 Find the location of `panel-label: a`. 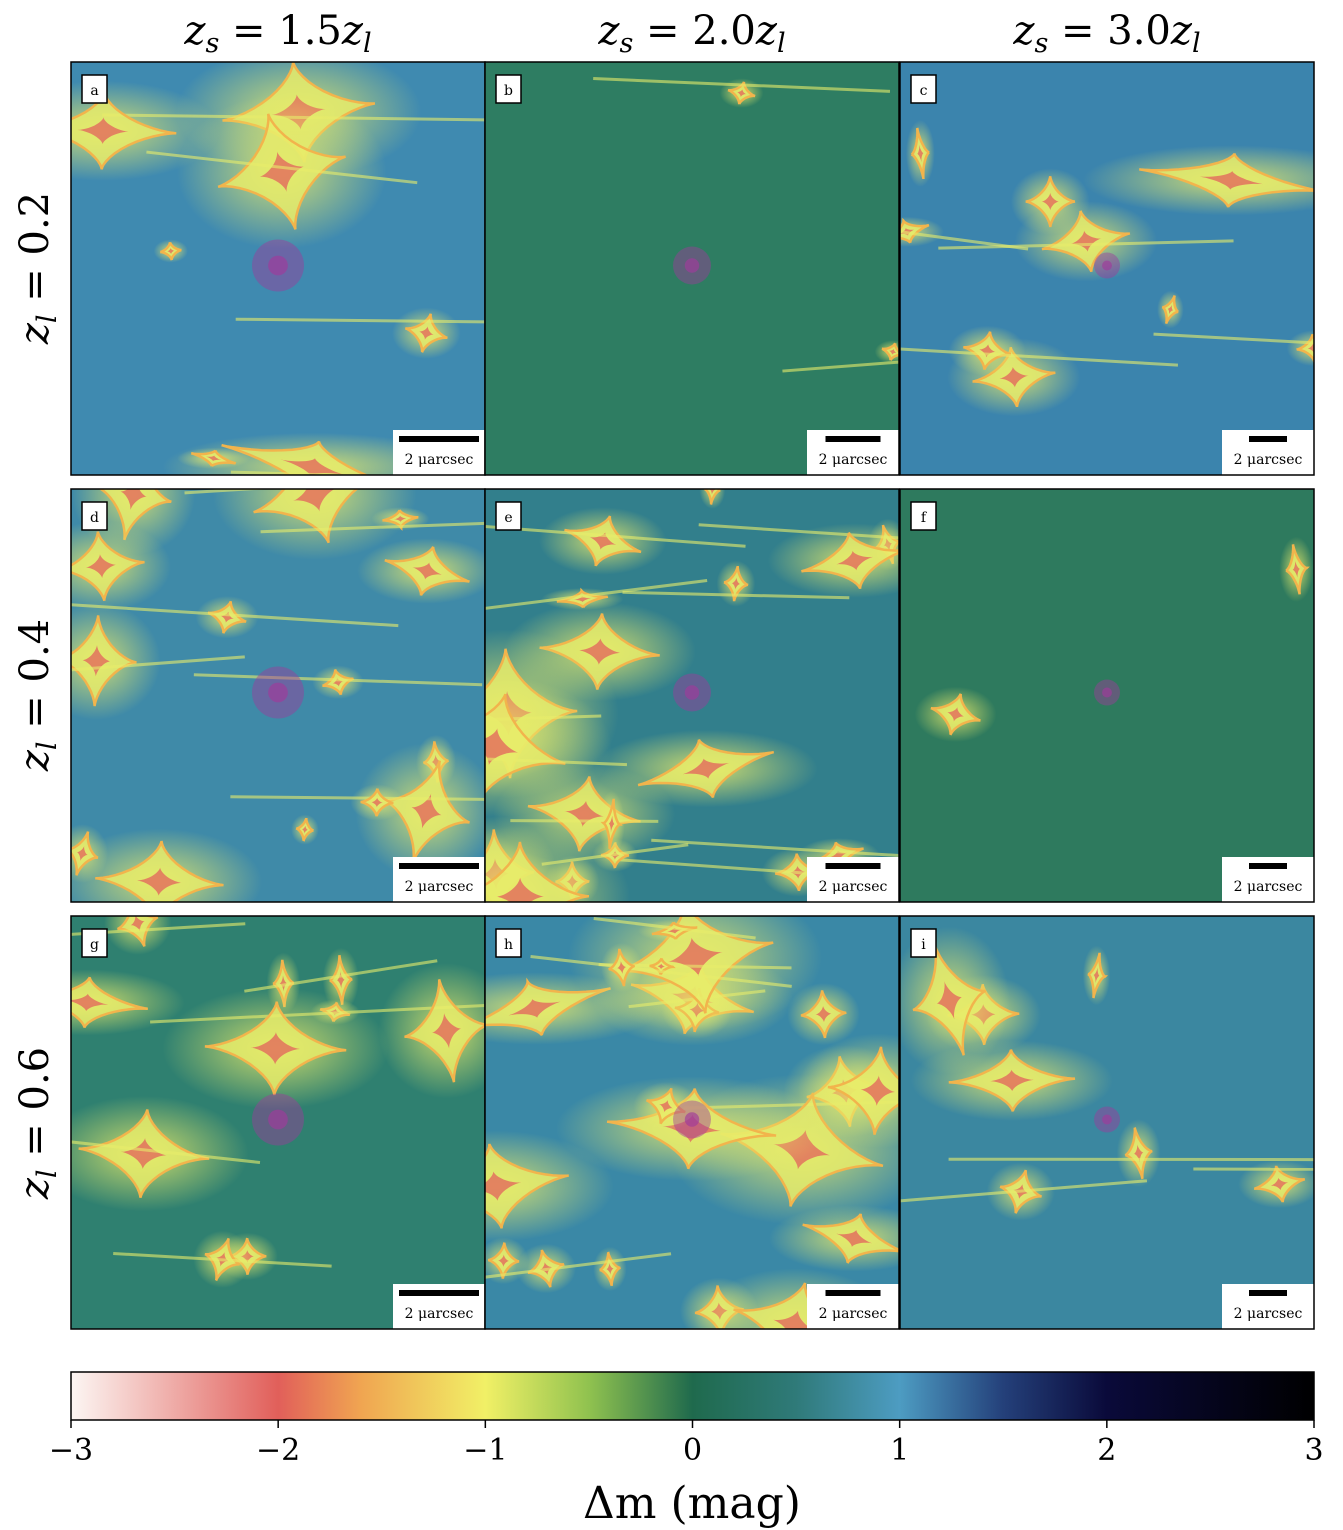

panel-label: a is located at coordinates (94, 91).